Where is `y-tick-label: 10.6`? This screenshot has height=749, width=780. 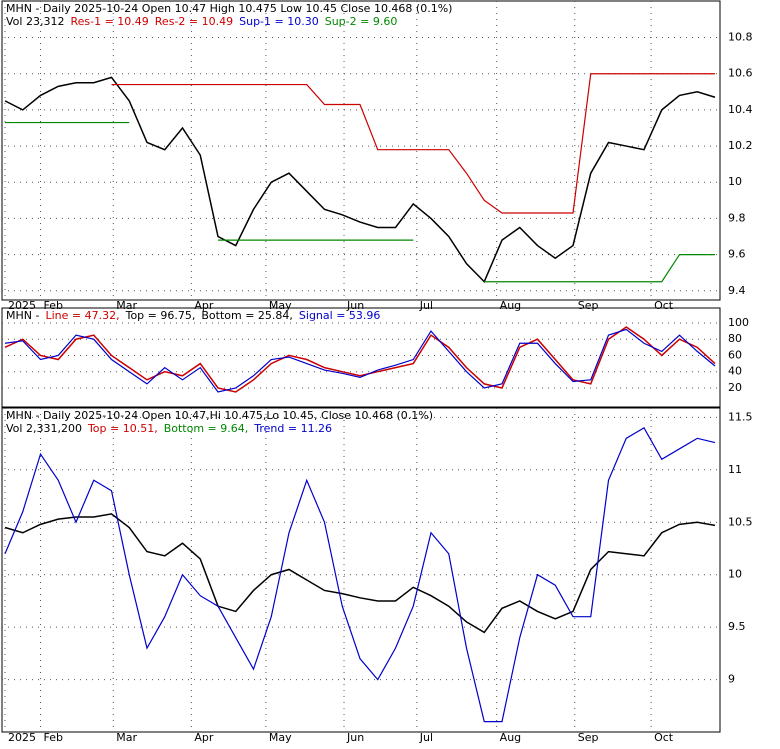 y-tick-label: 10.6 is located at coordinates (740, 73).